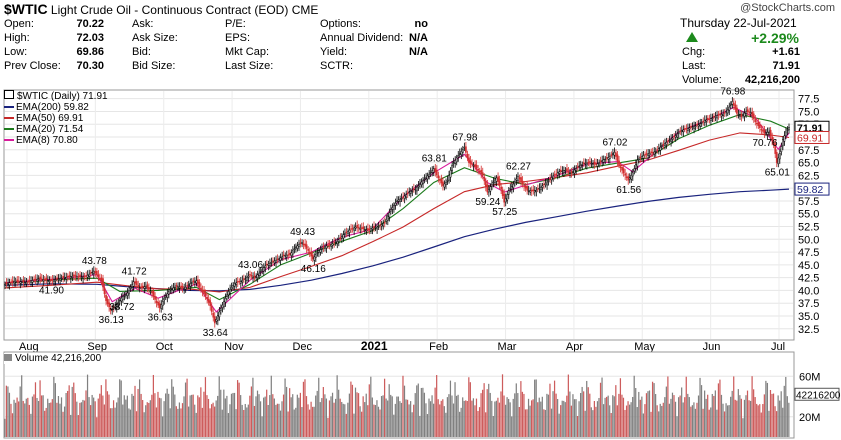  What do you see at coordinates (134, 272) in the screenshot?
I see `price-annotation: 41.72` at bounding box center [134, 272].